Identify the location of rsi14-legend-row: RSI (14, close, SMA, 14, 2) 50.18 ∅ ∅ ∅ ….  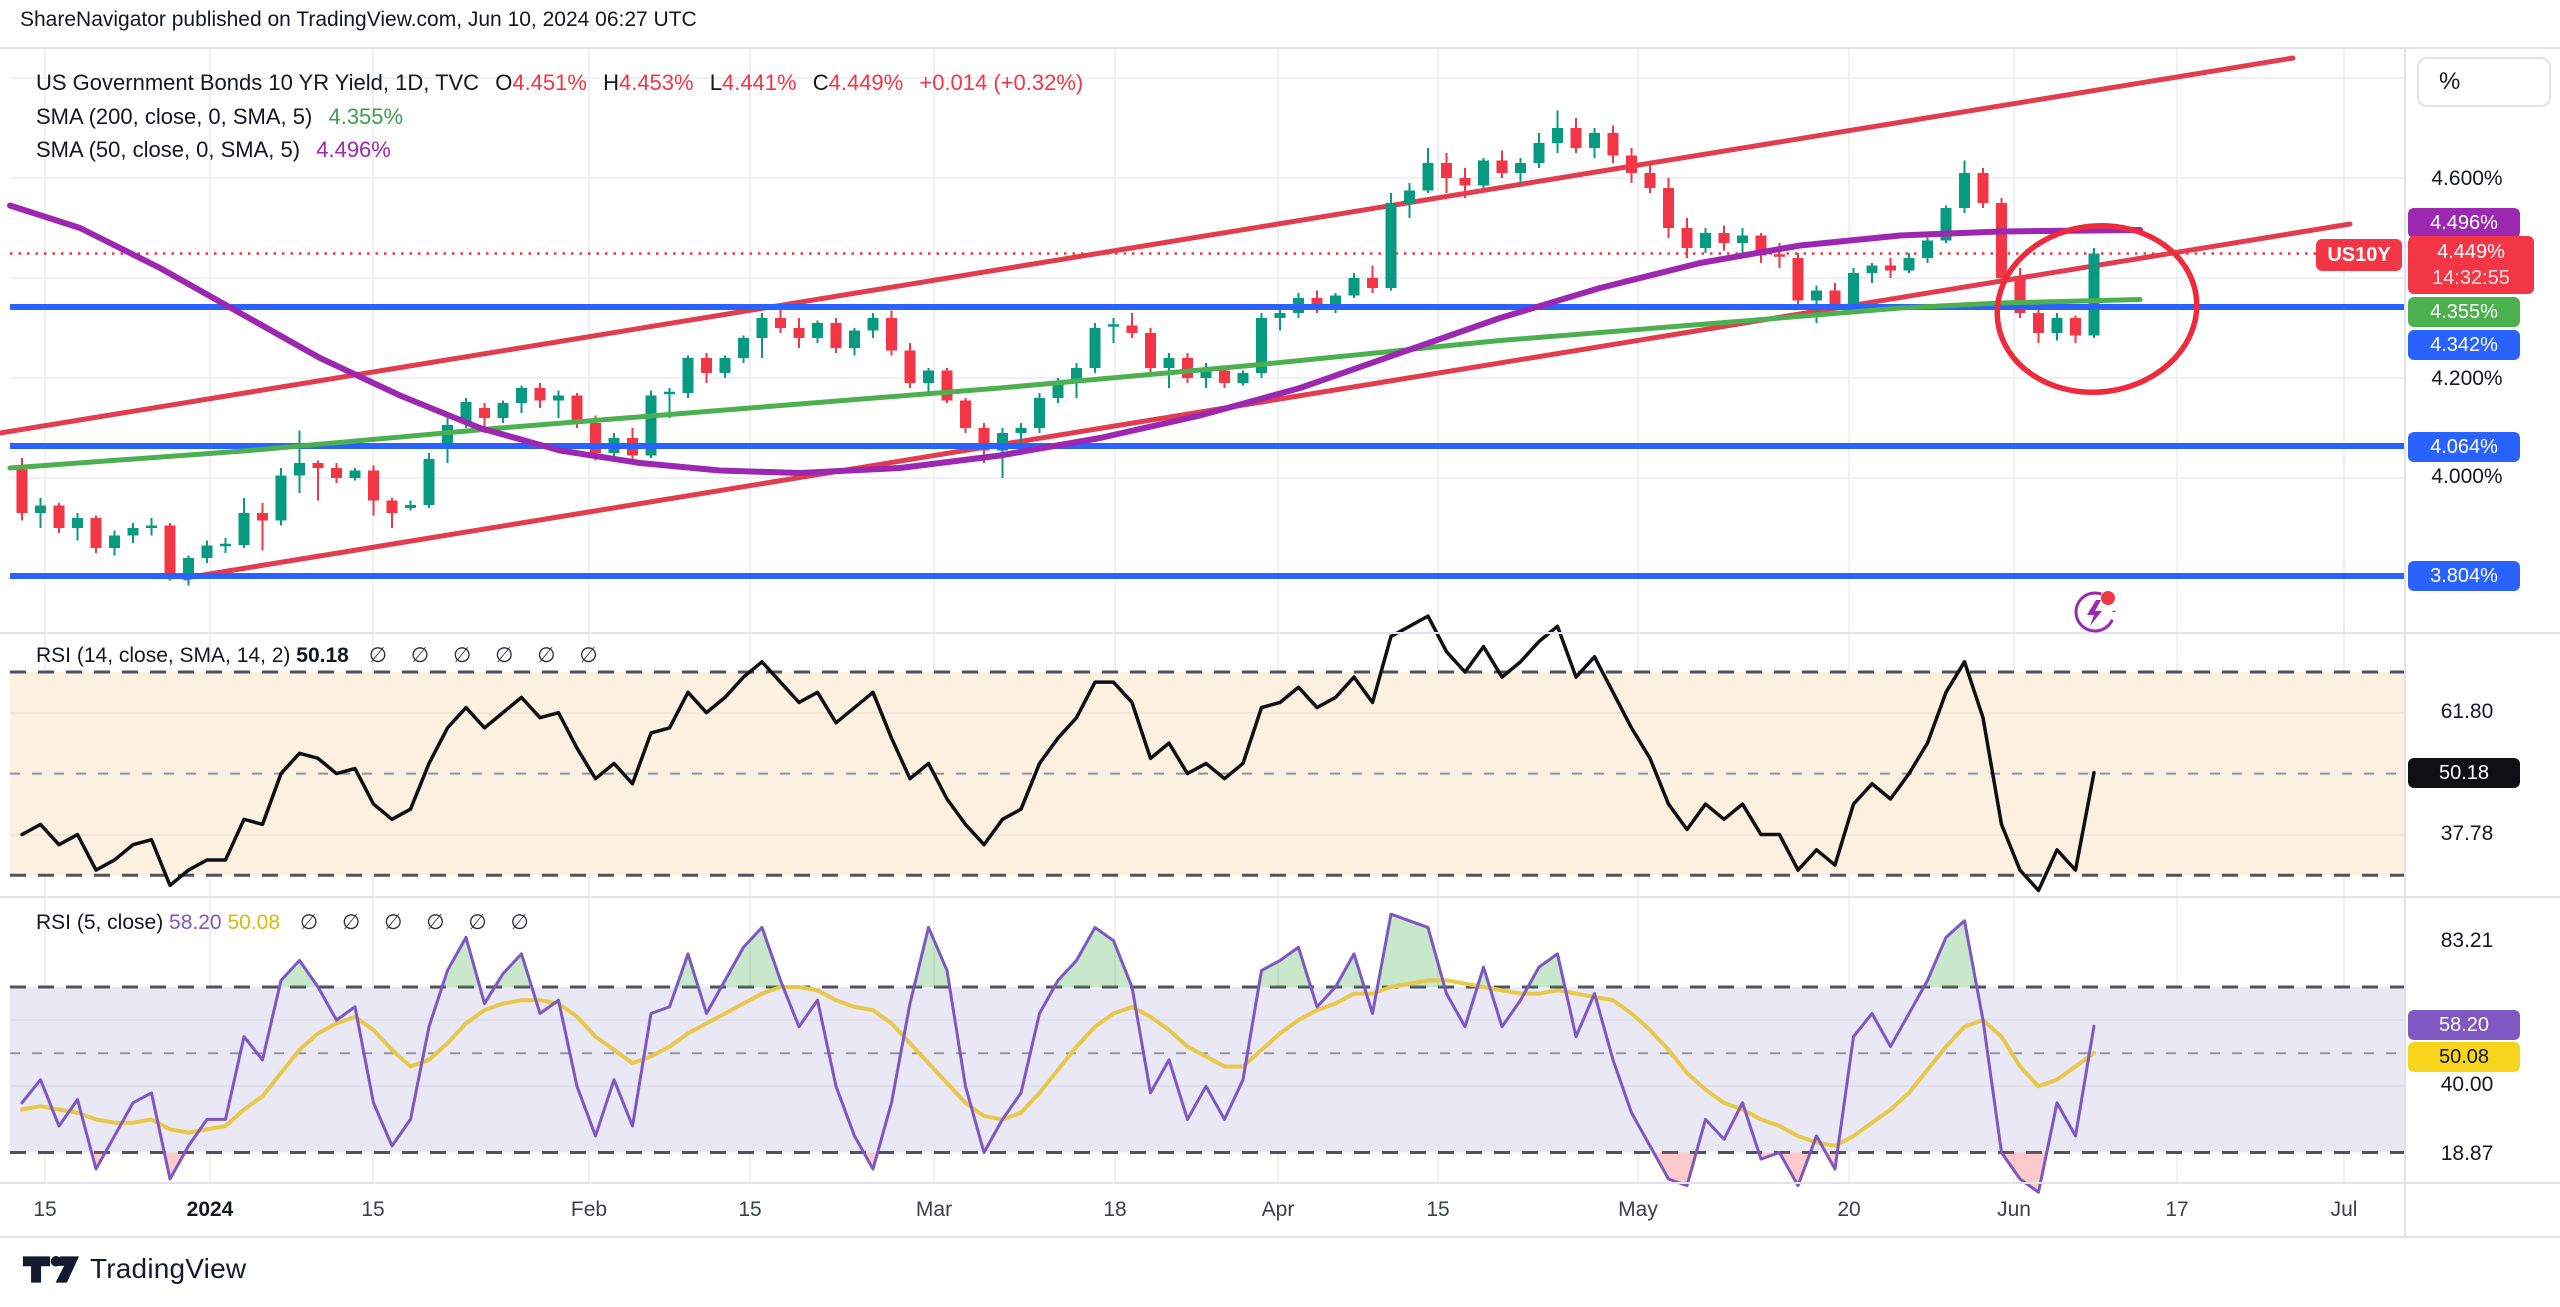
(321, 655).